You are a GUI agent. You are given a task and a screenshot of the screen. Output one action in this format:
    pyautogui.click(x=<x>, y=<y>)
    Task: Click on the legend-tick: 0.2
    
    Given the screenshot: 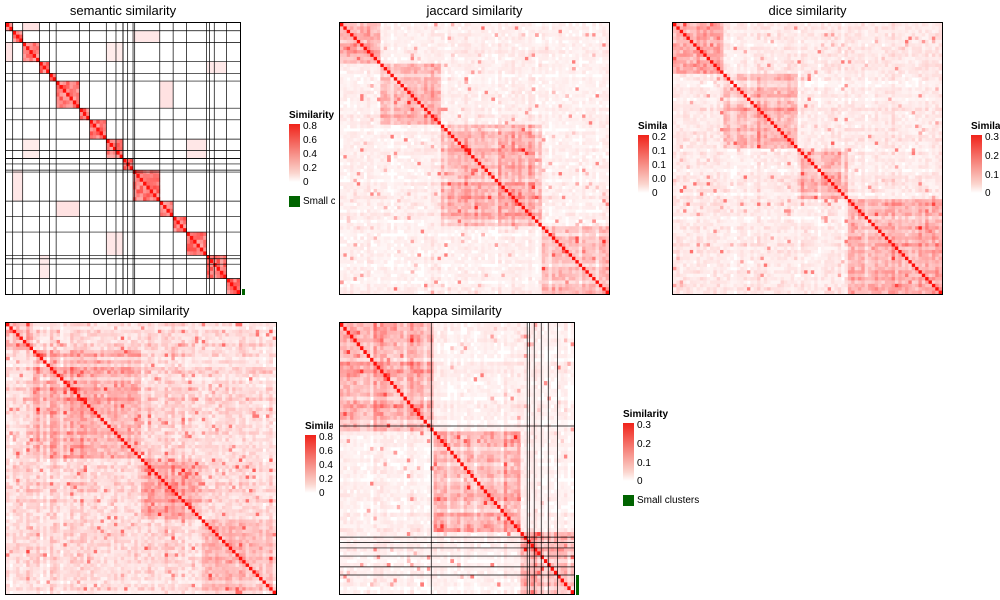 What is the action you would take?
    pyautogui.click(x=310, y=169)
    